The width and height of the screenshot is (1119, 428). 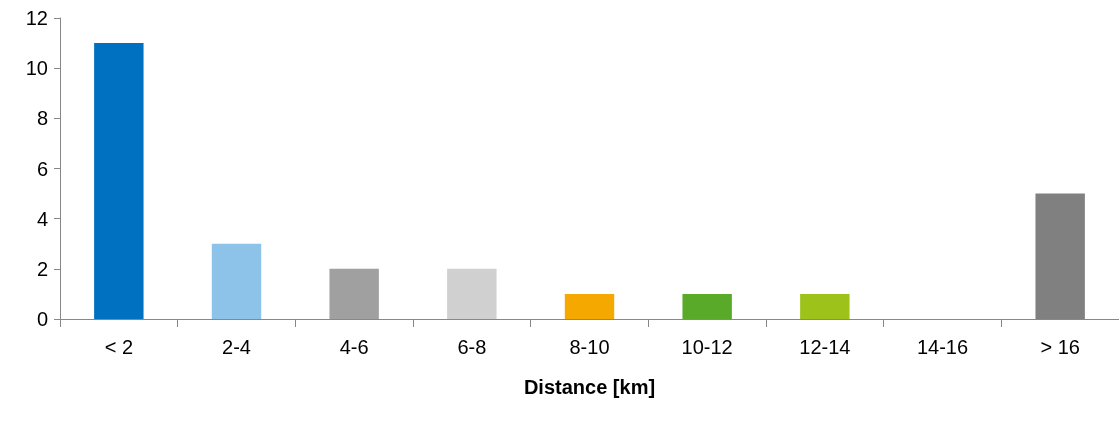 I want to click on x-axis-title: Distance [km], so click(x=589, y=387).